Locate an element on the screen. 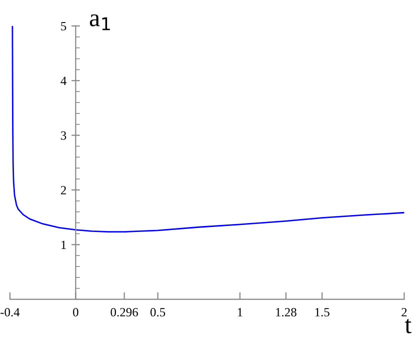 This screenshot has height=346, width=415. y-axis-title: a$_{1}$ is located at coordinates (100, 22).